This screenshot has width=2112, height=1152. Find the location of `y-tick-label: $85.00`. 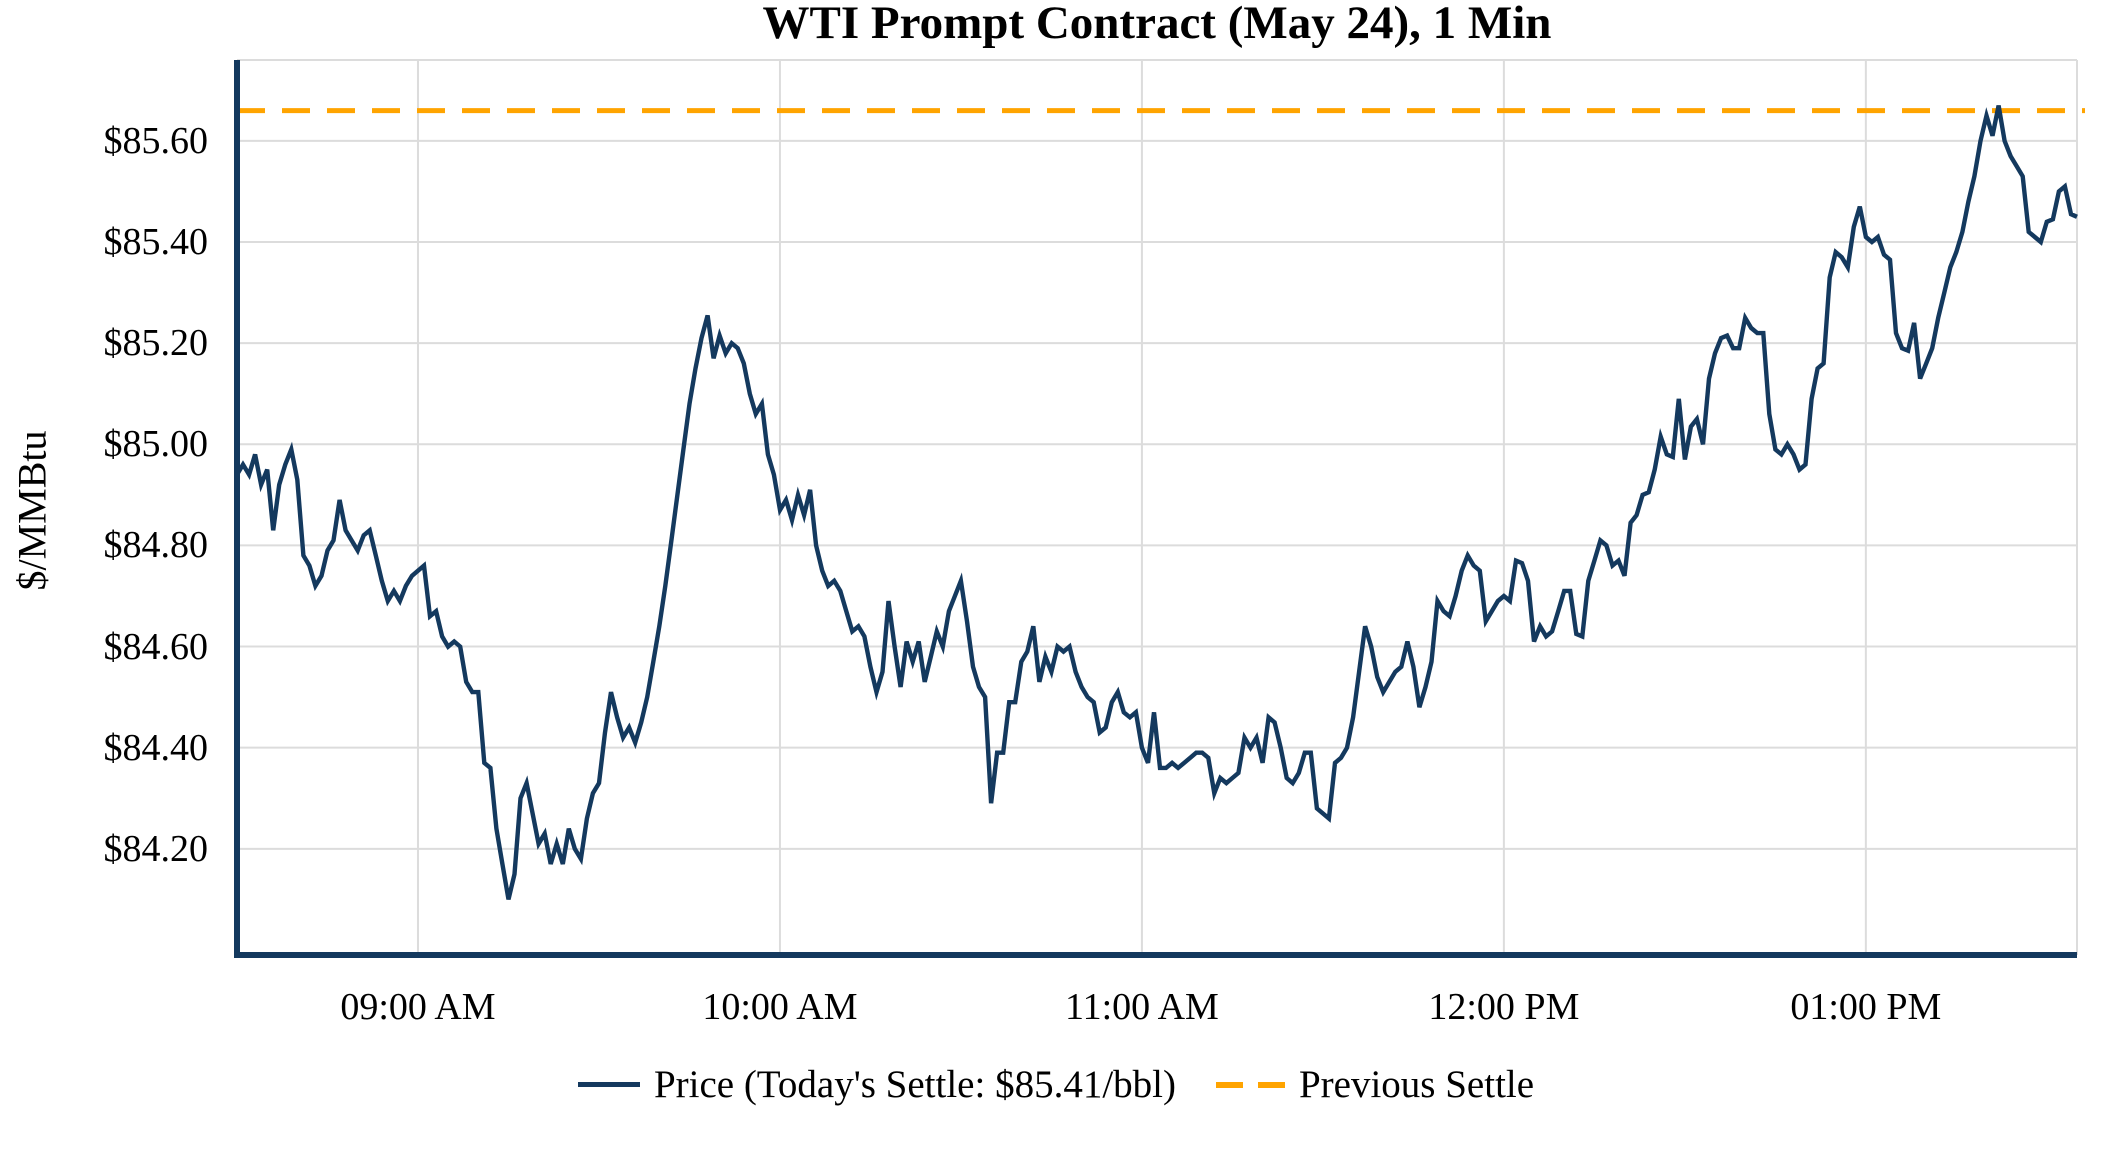

y-tick-label: $85.00 is located at coordinates (156, 444).